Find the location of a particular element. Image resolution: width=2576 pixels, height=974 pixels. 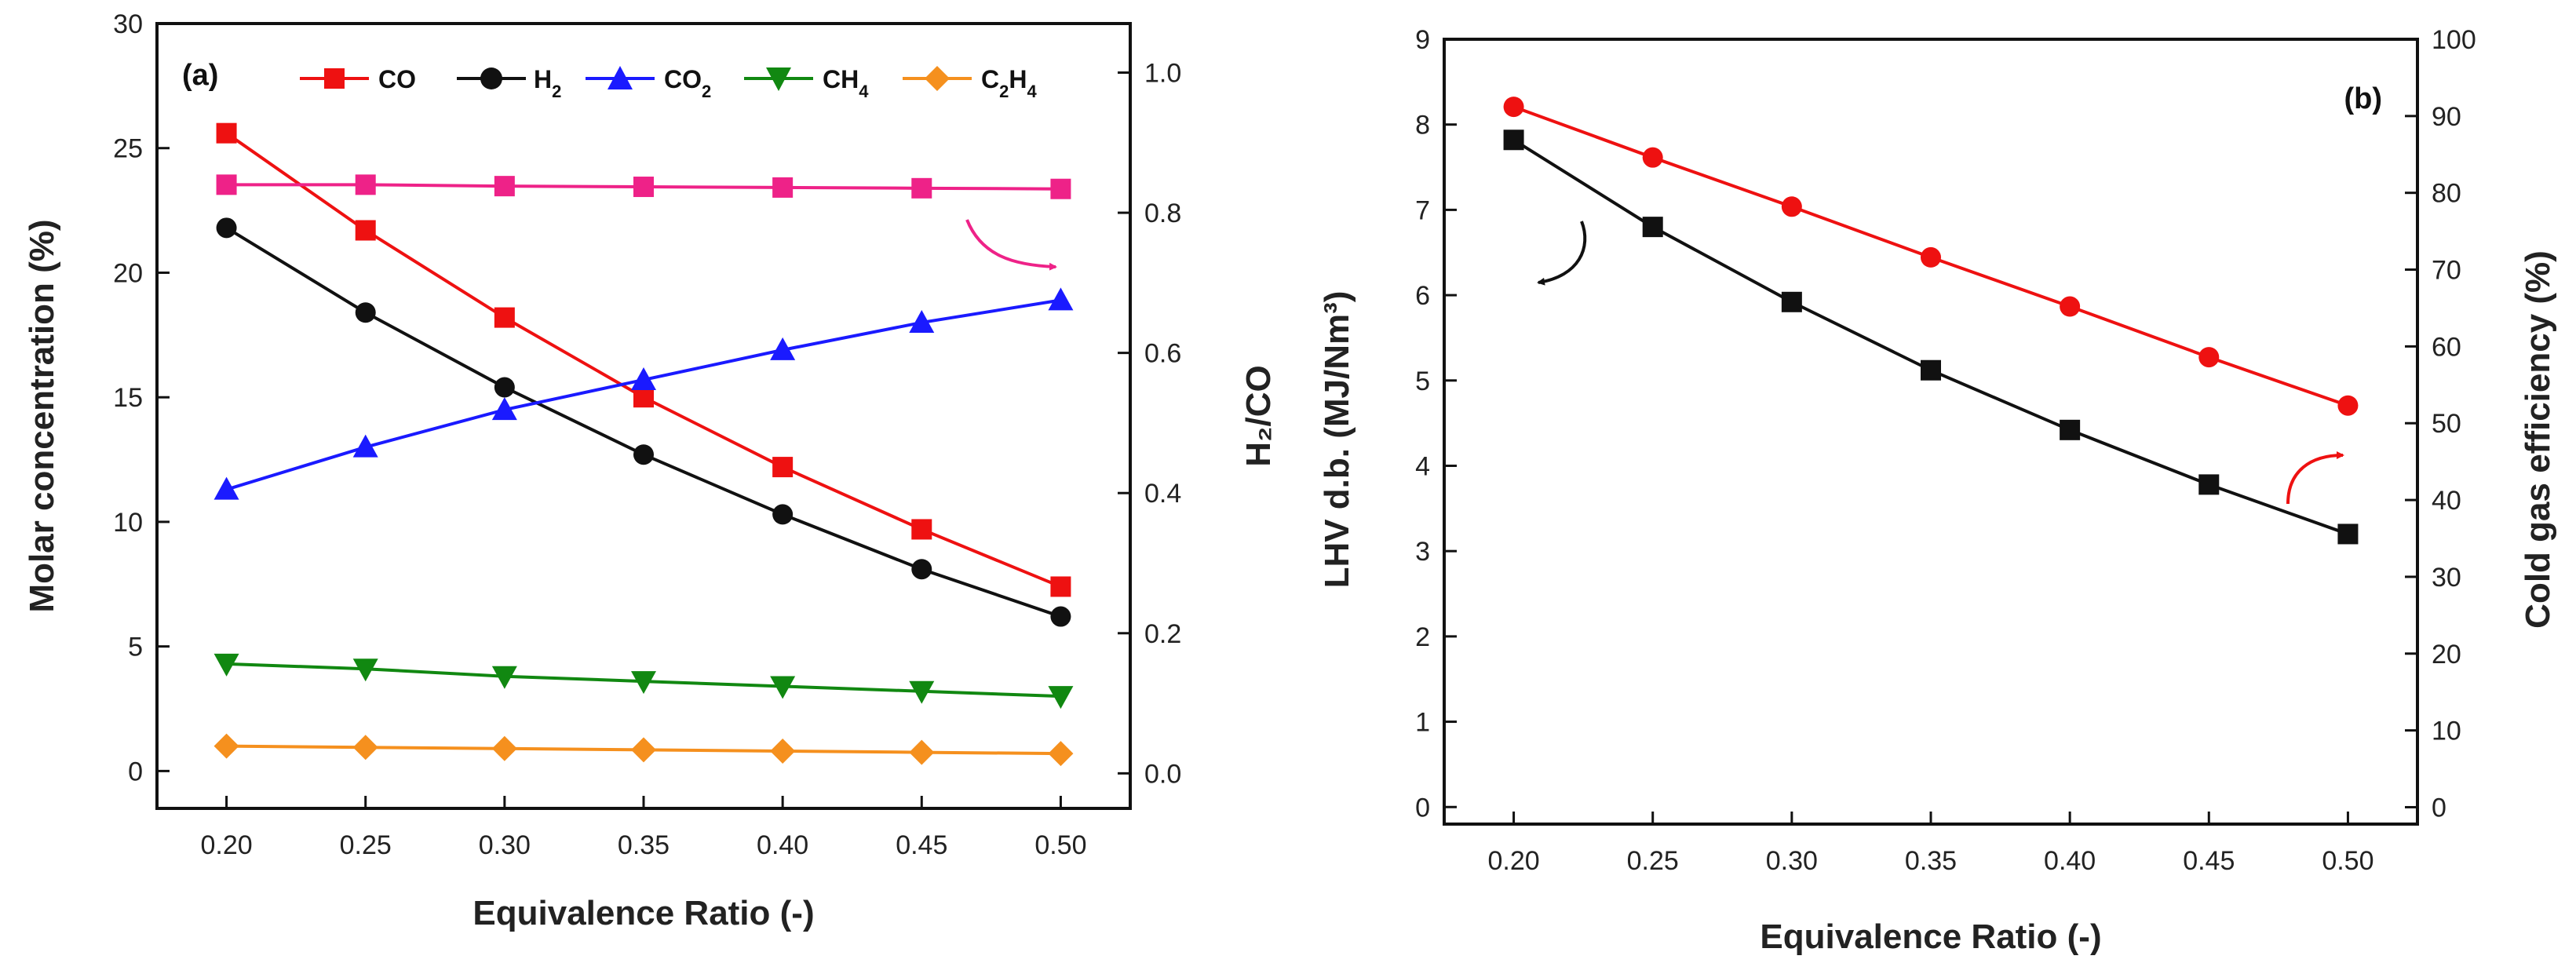

svg-text: CO is located at coordinates (397, 79).